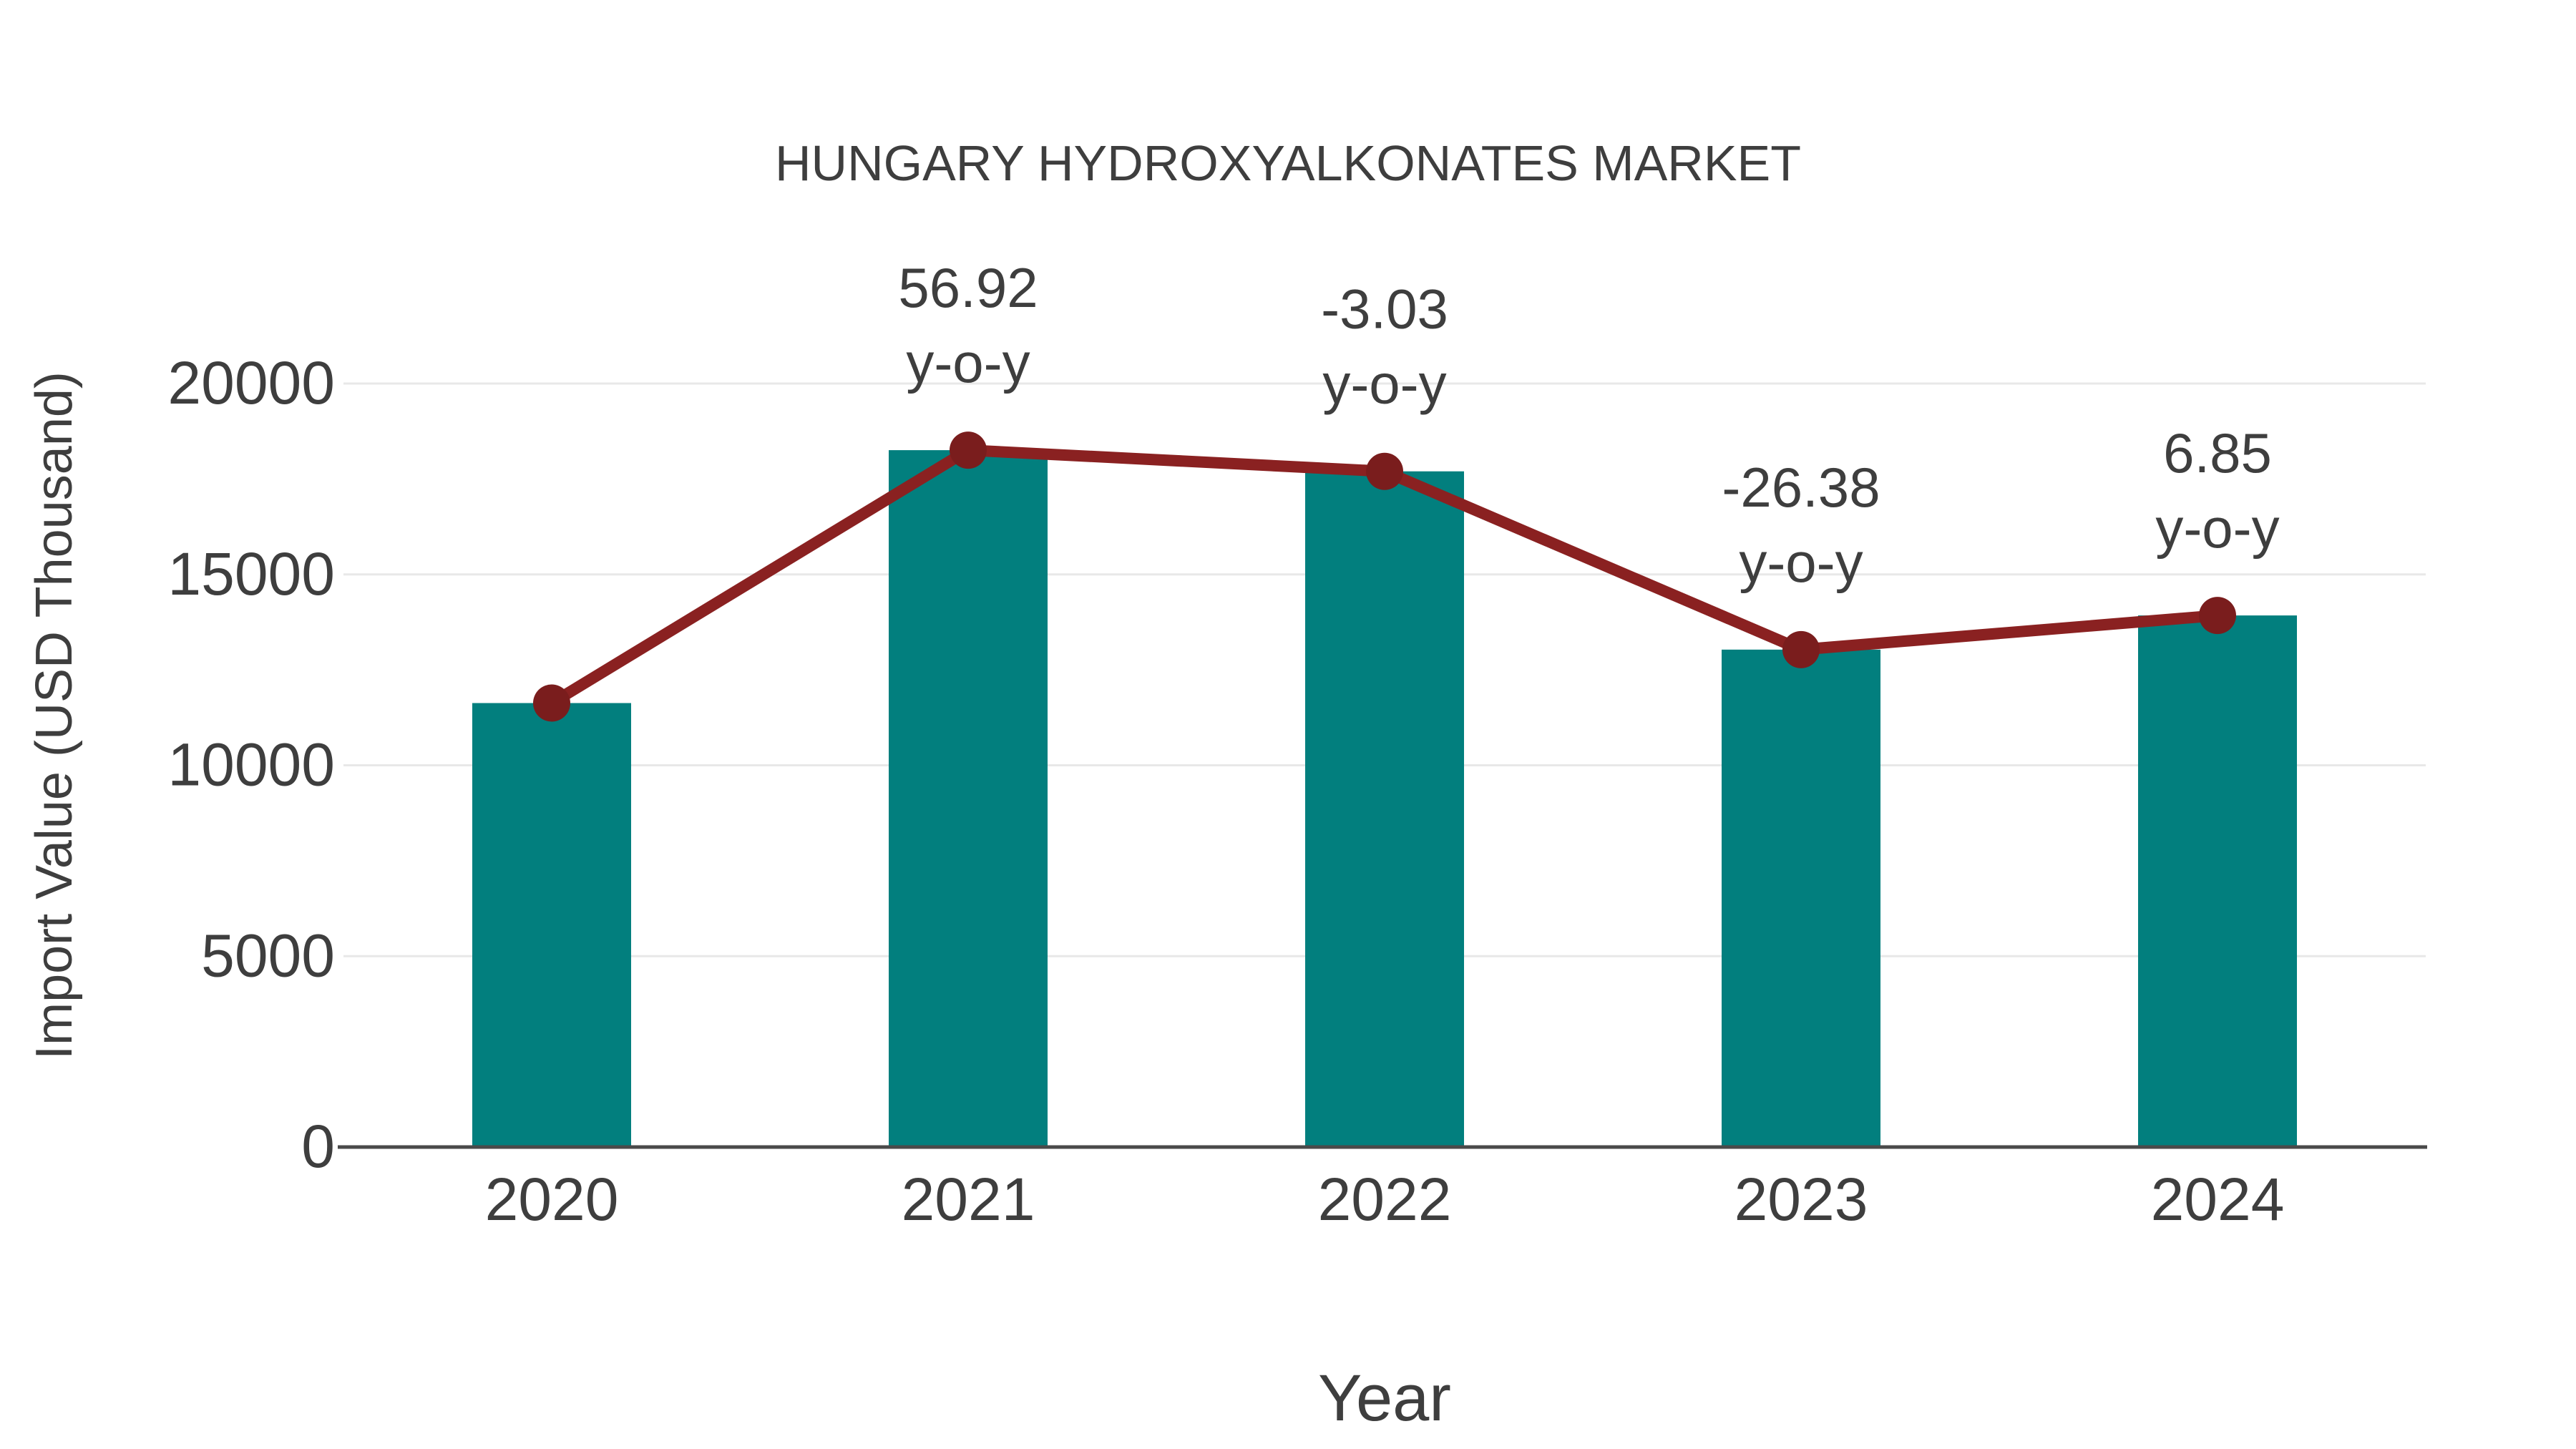  Describe the element at coordinates (1801, 1199) in the screenshot. I see `x-tick-label: 2023` at that location.